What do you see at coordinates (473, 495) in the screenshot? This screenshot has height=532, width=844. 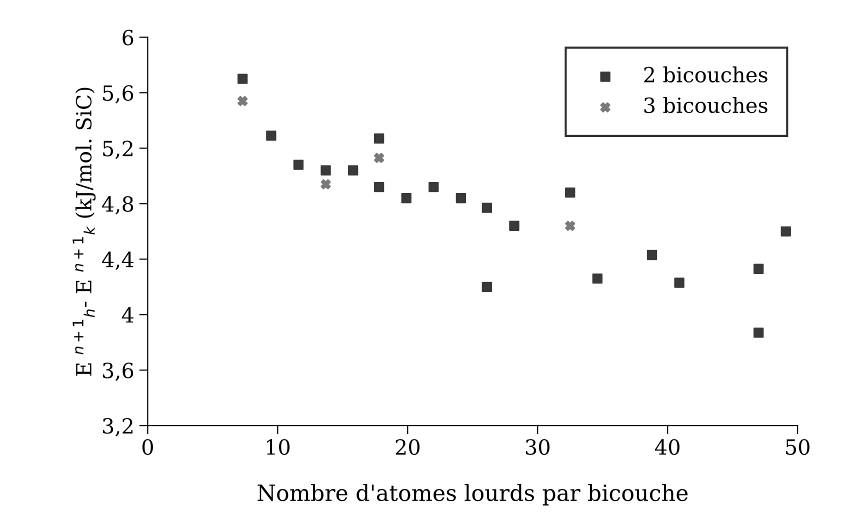 I see `x-axis-title: Nombre d'atomes lourds par bicouche` at bounding box center [473, 495].